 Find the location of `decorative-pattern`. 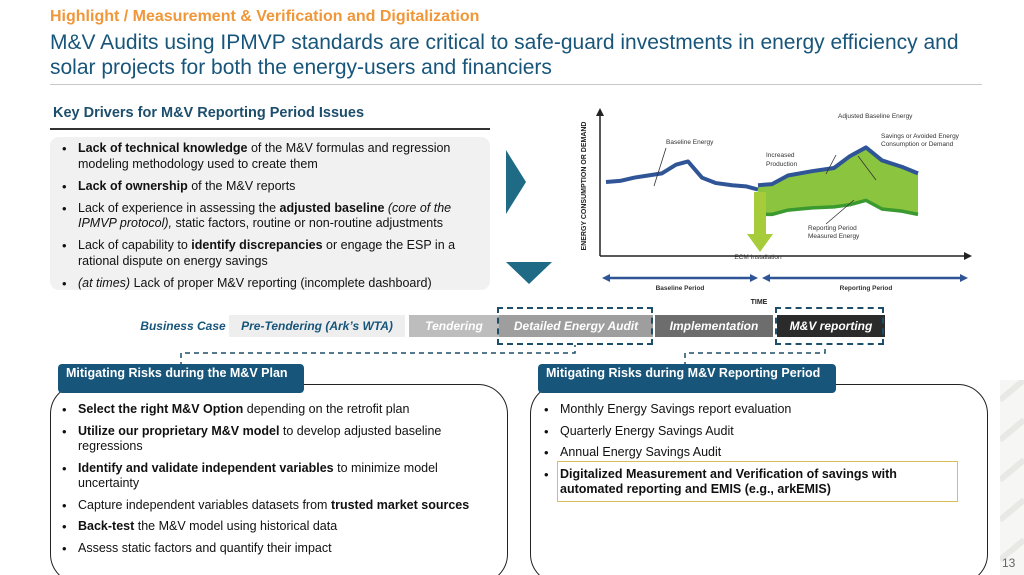

decorative-pattern is located at coordinates (1012, 477).